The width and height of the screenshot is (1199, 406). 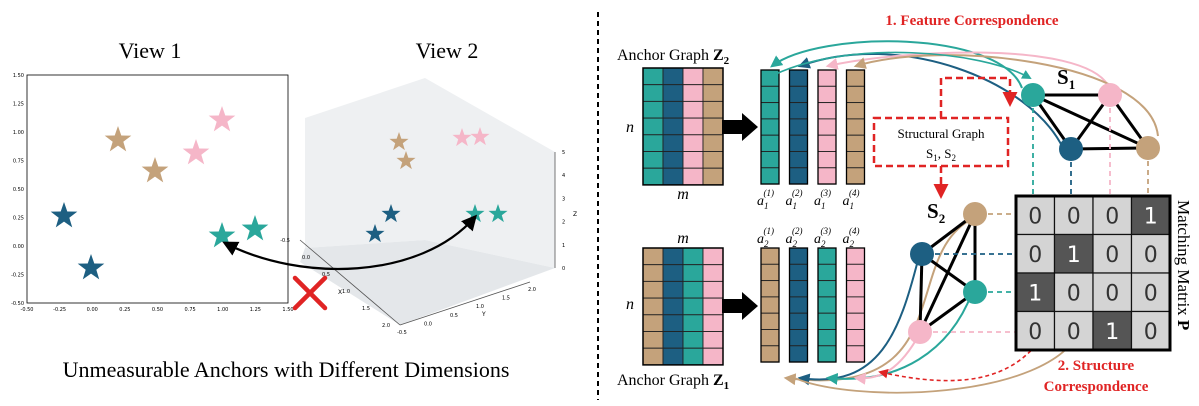 What do you see at coordinates (1033, 95) in the screenshot?
I see `s1-node-teal` at bounding box center [1033, 95].